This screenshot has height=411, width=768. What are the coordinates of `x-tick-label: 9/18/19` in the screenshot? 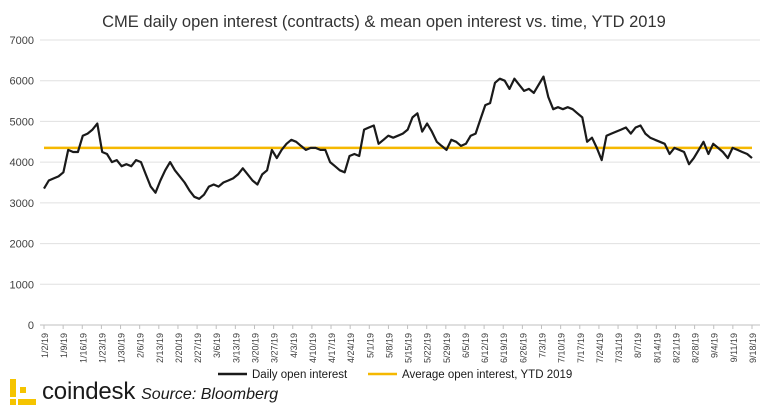 It's located at (753, 348).